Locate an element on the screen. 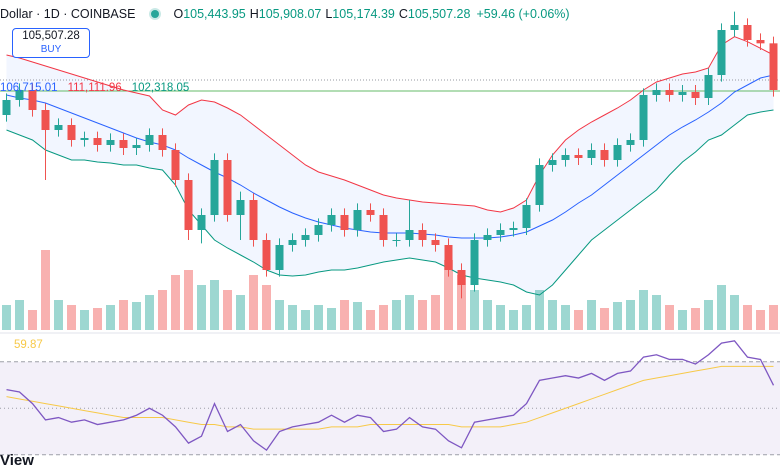 The height and width of the screenshot is (470, 780). brand: View is located at coordinates (17, 460).